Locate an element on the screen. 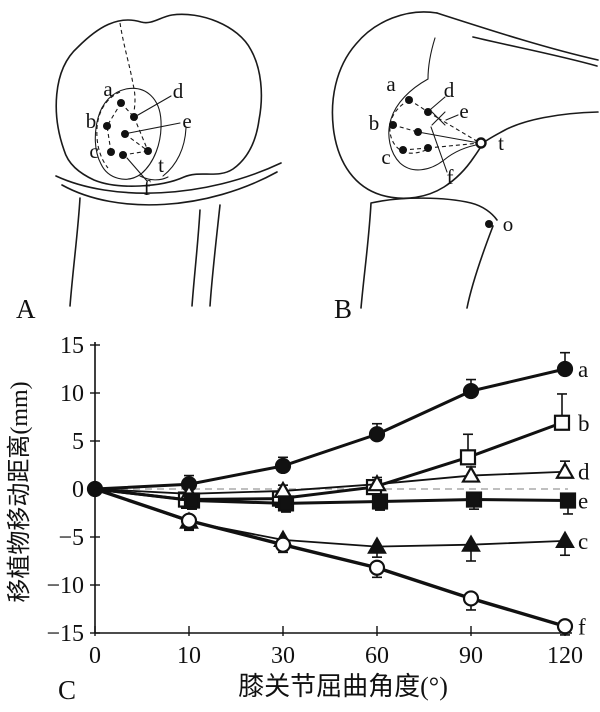 This screenshot has height=712, width=600. dashed-connectors-b is located at coordinates (436, 125).